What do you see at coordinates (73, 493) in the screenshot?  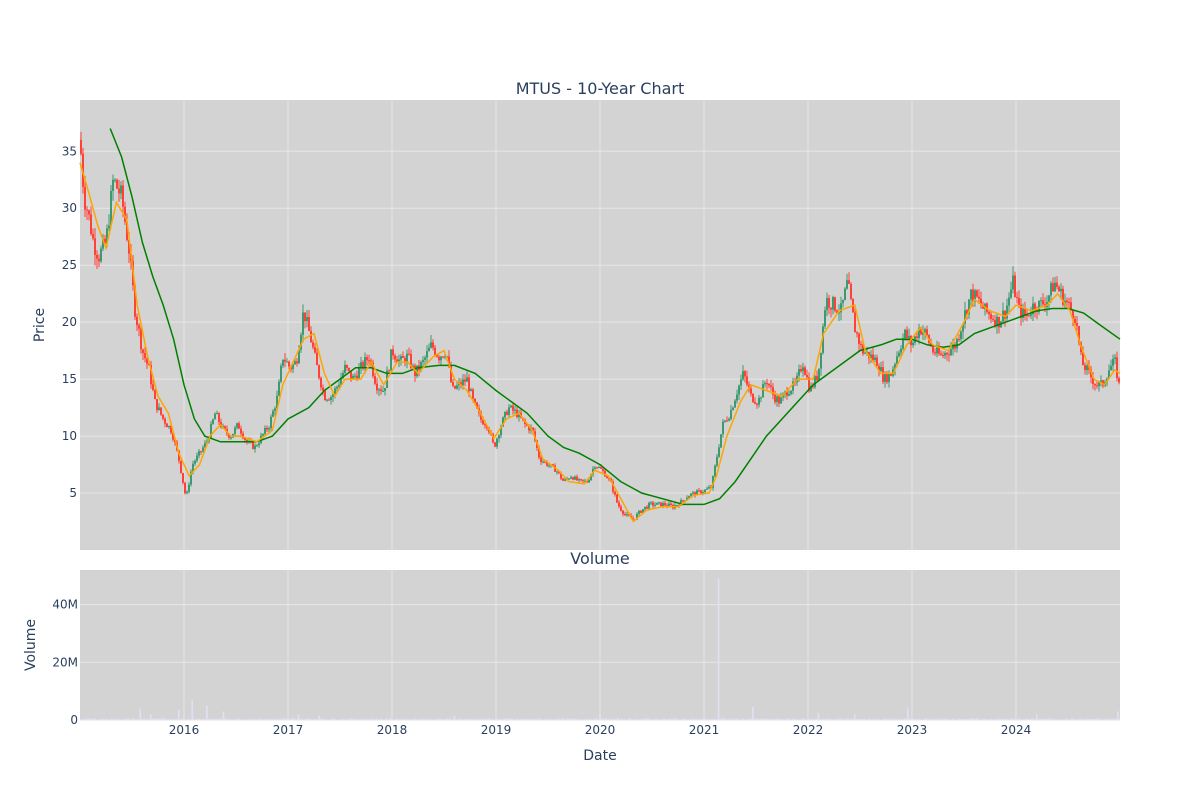 I see `price-y-tick-5: 5` at bounding box center [73, 493].